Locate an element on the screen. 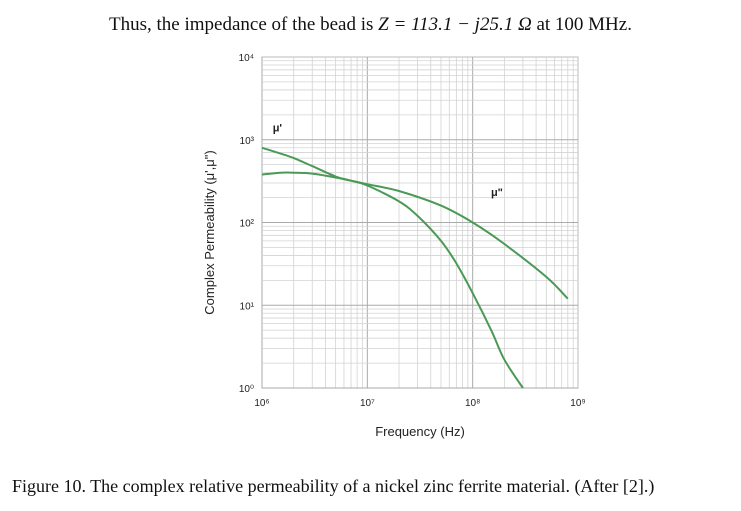 Image resolution: width=741 pixels, height=511 pixels. series-1-line is located at coordinates (415, 235).